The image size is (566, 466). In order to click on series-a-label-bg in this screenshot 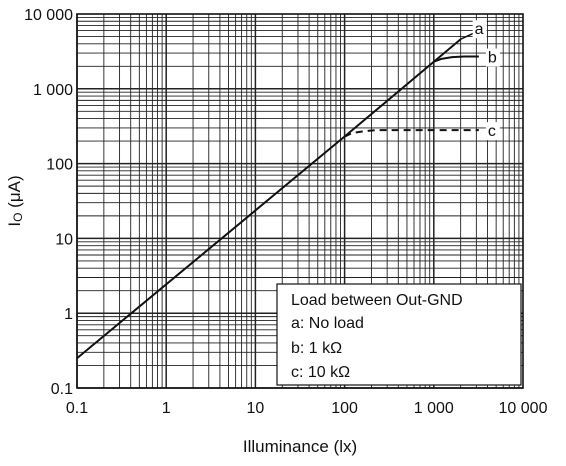, I will do `click(479, 29)`.